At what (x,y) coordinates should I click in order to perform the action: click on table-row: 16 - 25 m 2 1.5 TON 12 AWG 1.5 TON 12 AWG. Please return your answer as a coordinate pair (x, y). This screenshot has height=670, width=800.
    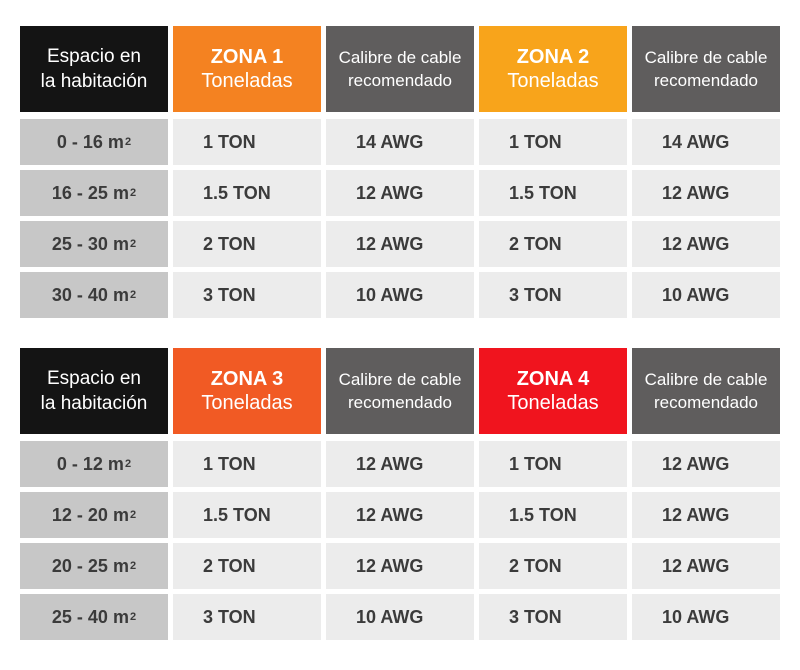
    Looking at the image, I should click on (400, 193).